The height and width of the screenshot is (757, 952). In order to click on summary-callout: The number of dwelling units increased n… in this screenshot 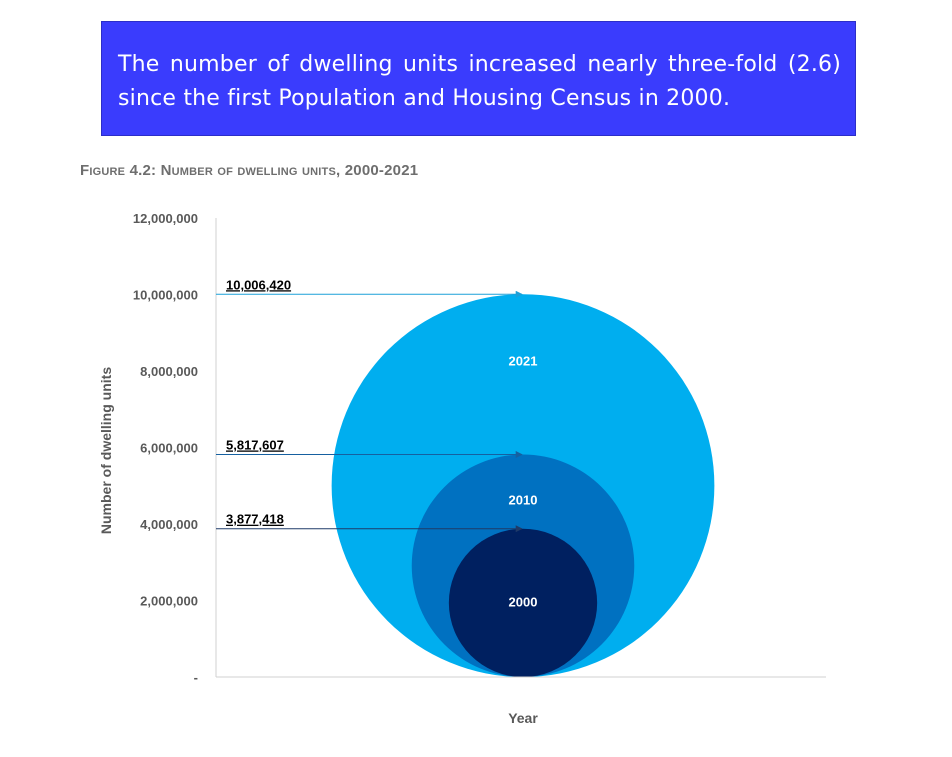, I will do `click(478, 78)`.